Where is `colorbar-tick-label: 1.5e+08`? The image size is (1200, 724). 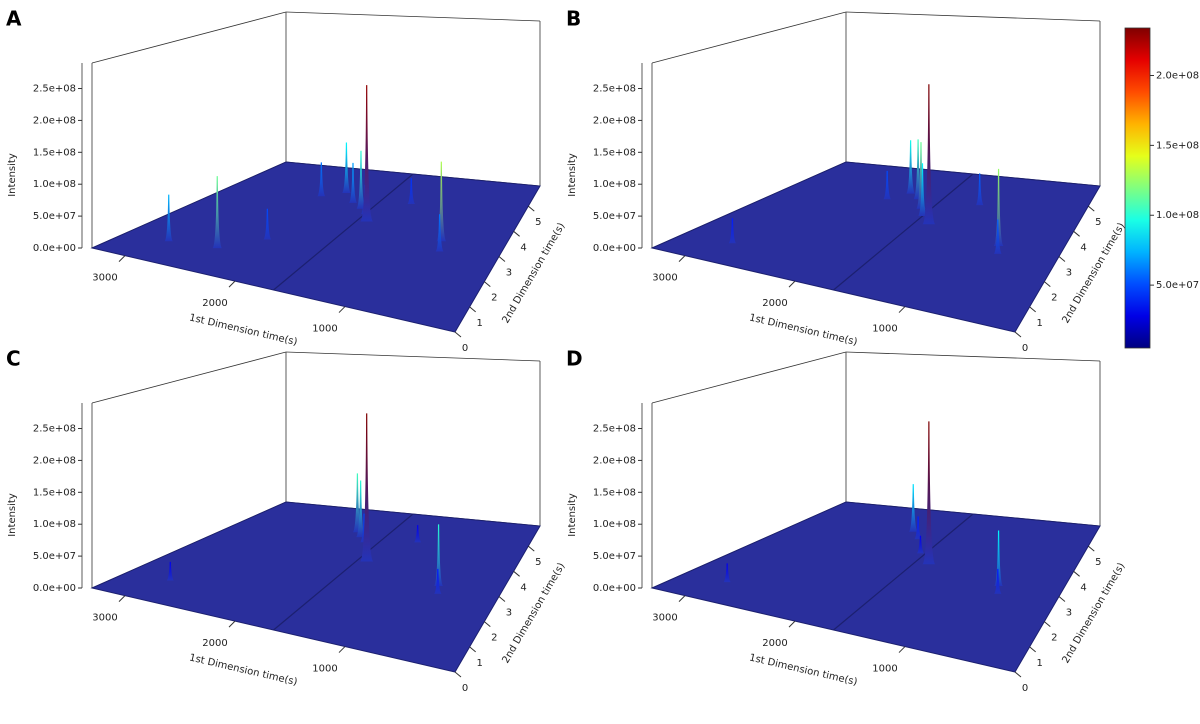
colorbar-tick-label: 1.5e+08 is located at coordinates (1177, 145).